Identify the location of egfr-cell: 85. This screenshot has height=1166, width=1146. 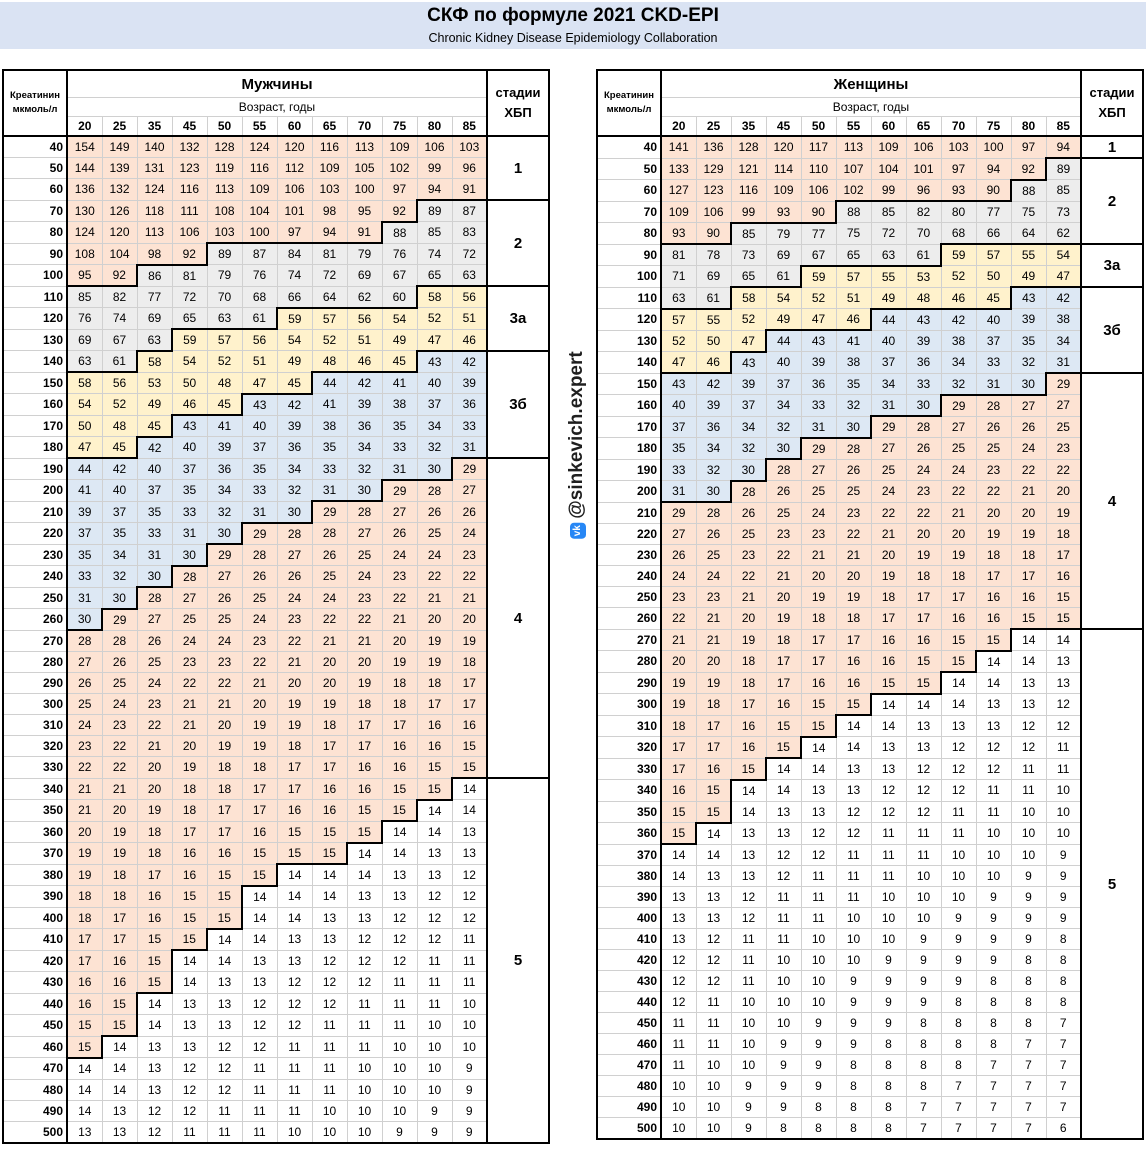
(434, 232).